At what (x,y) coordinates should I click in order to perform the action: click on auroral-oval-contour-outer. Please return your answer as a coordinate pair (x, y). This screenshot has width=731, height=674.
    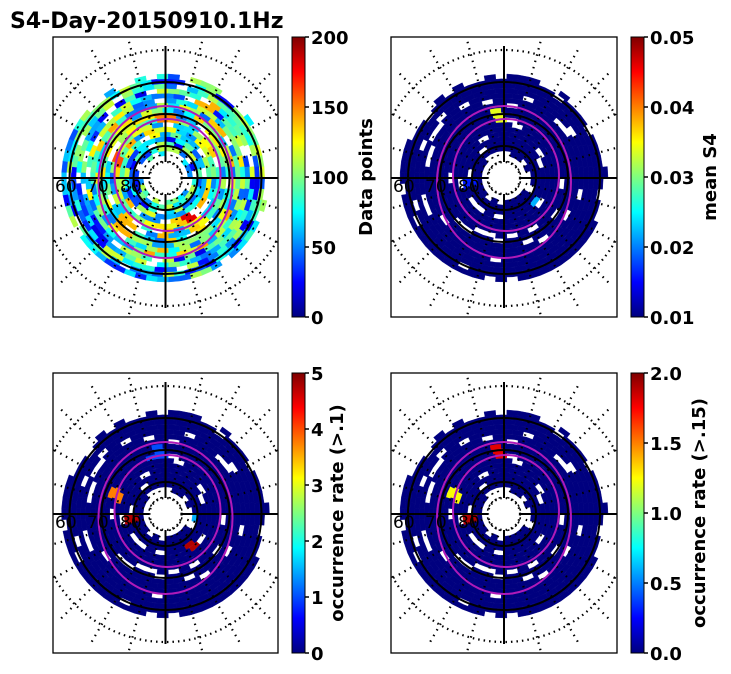
    Looking at the image, I should click on (165, 182).